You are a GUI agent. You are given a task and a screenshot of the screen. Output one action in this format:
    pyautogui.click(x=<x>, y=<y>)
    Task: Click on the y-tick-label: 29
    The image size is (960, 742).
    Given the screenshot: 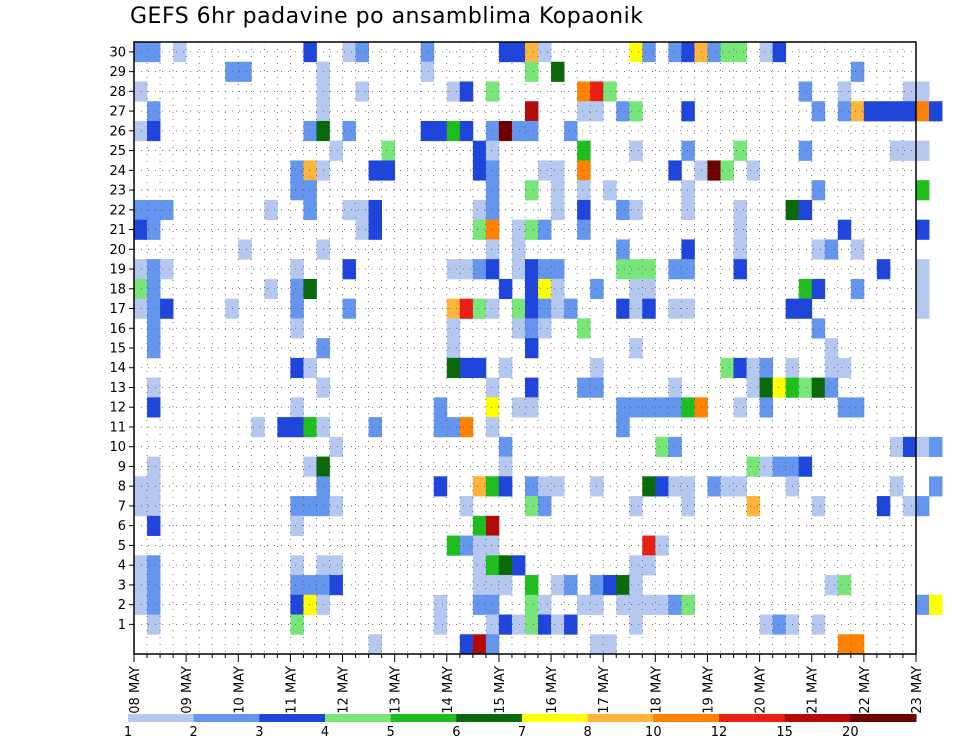 What is the action you would take?
    pyautogui.click(x=117, y=72)
    